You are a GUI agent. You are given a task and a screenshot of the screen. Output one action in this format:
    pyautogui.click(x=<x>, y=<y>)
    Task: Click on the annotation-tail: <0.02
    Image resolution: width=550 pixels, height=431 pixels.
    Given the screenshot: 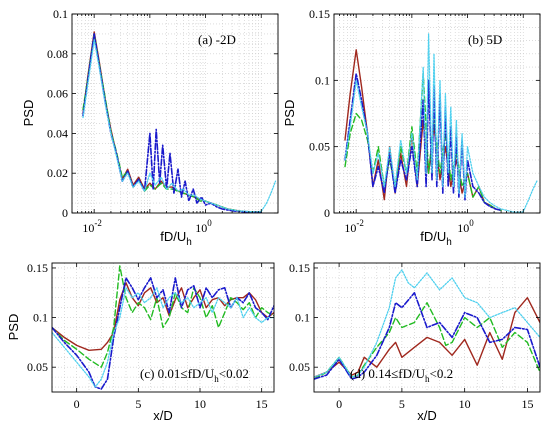 What is the action you would take?
    pyautogui.click(x=234, y=373)
    